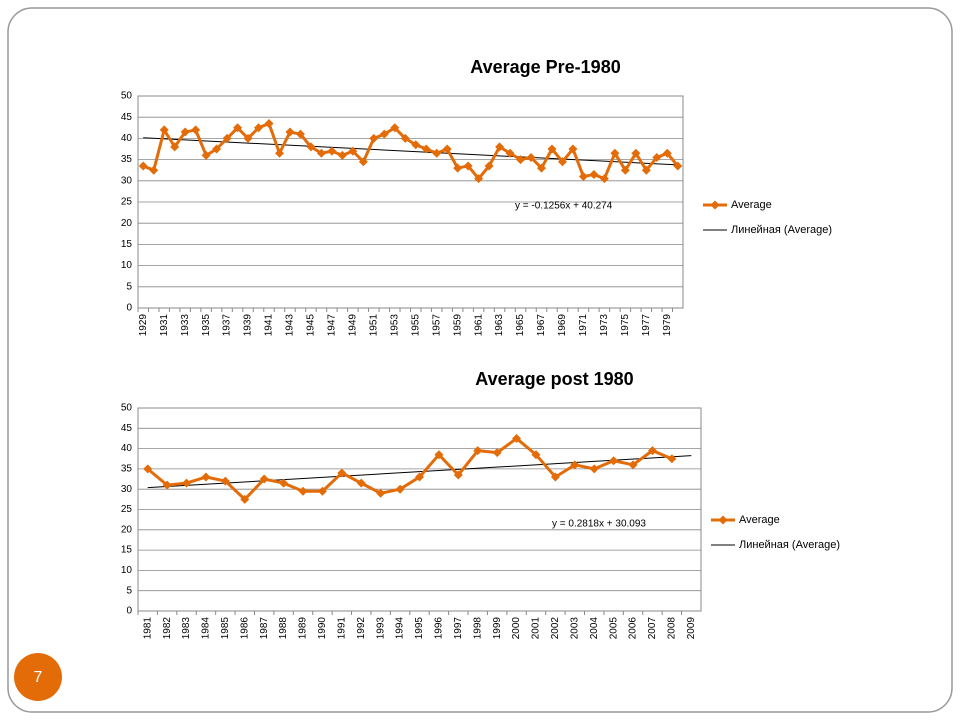 The width and height of the screenshot is (960, 720). Describe the element at coordinates (672, 628) in the screenshot. I see `x-tick-label: 2008` at that location.